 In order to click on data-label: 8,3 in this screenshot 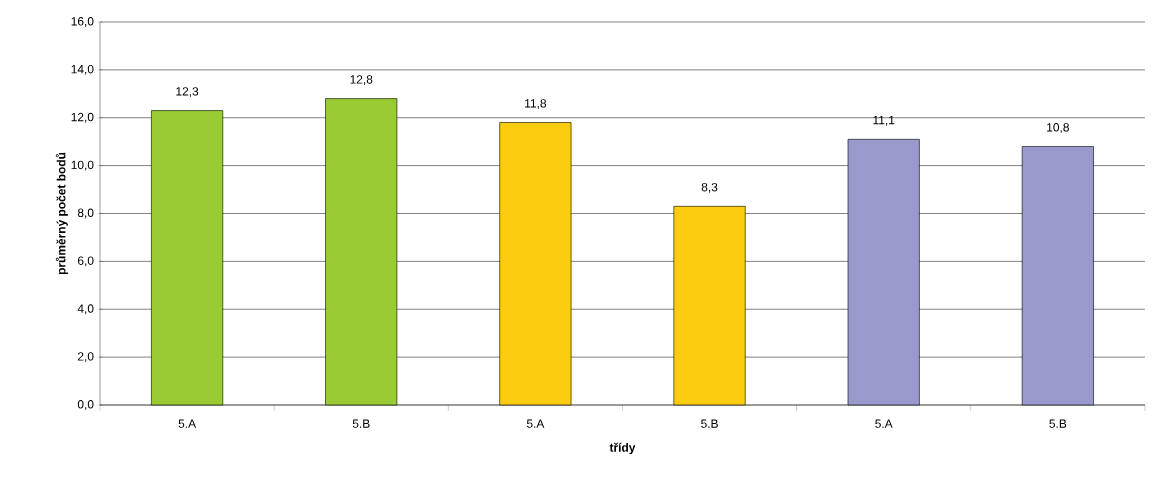, I will do `click(709, 187)`.